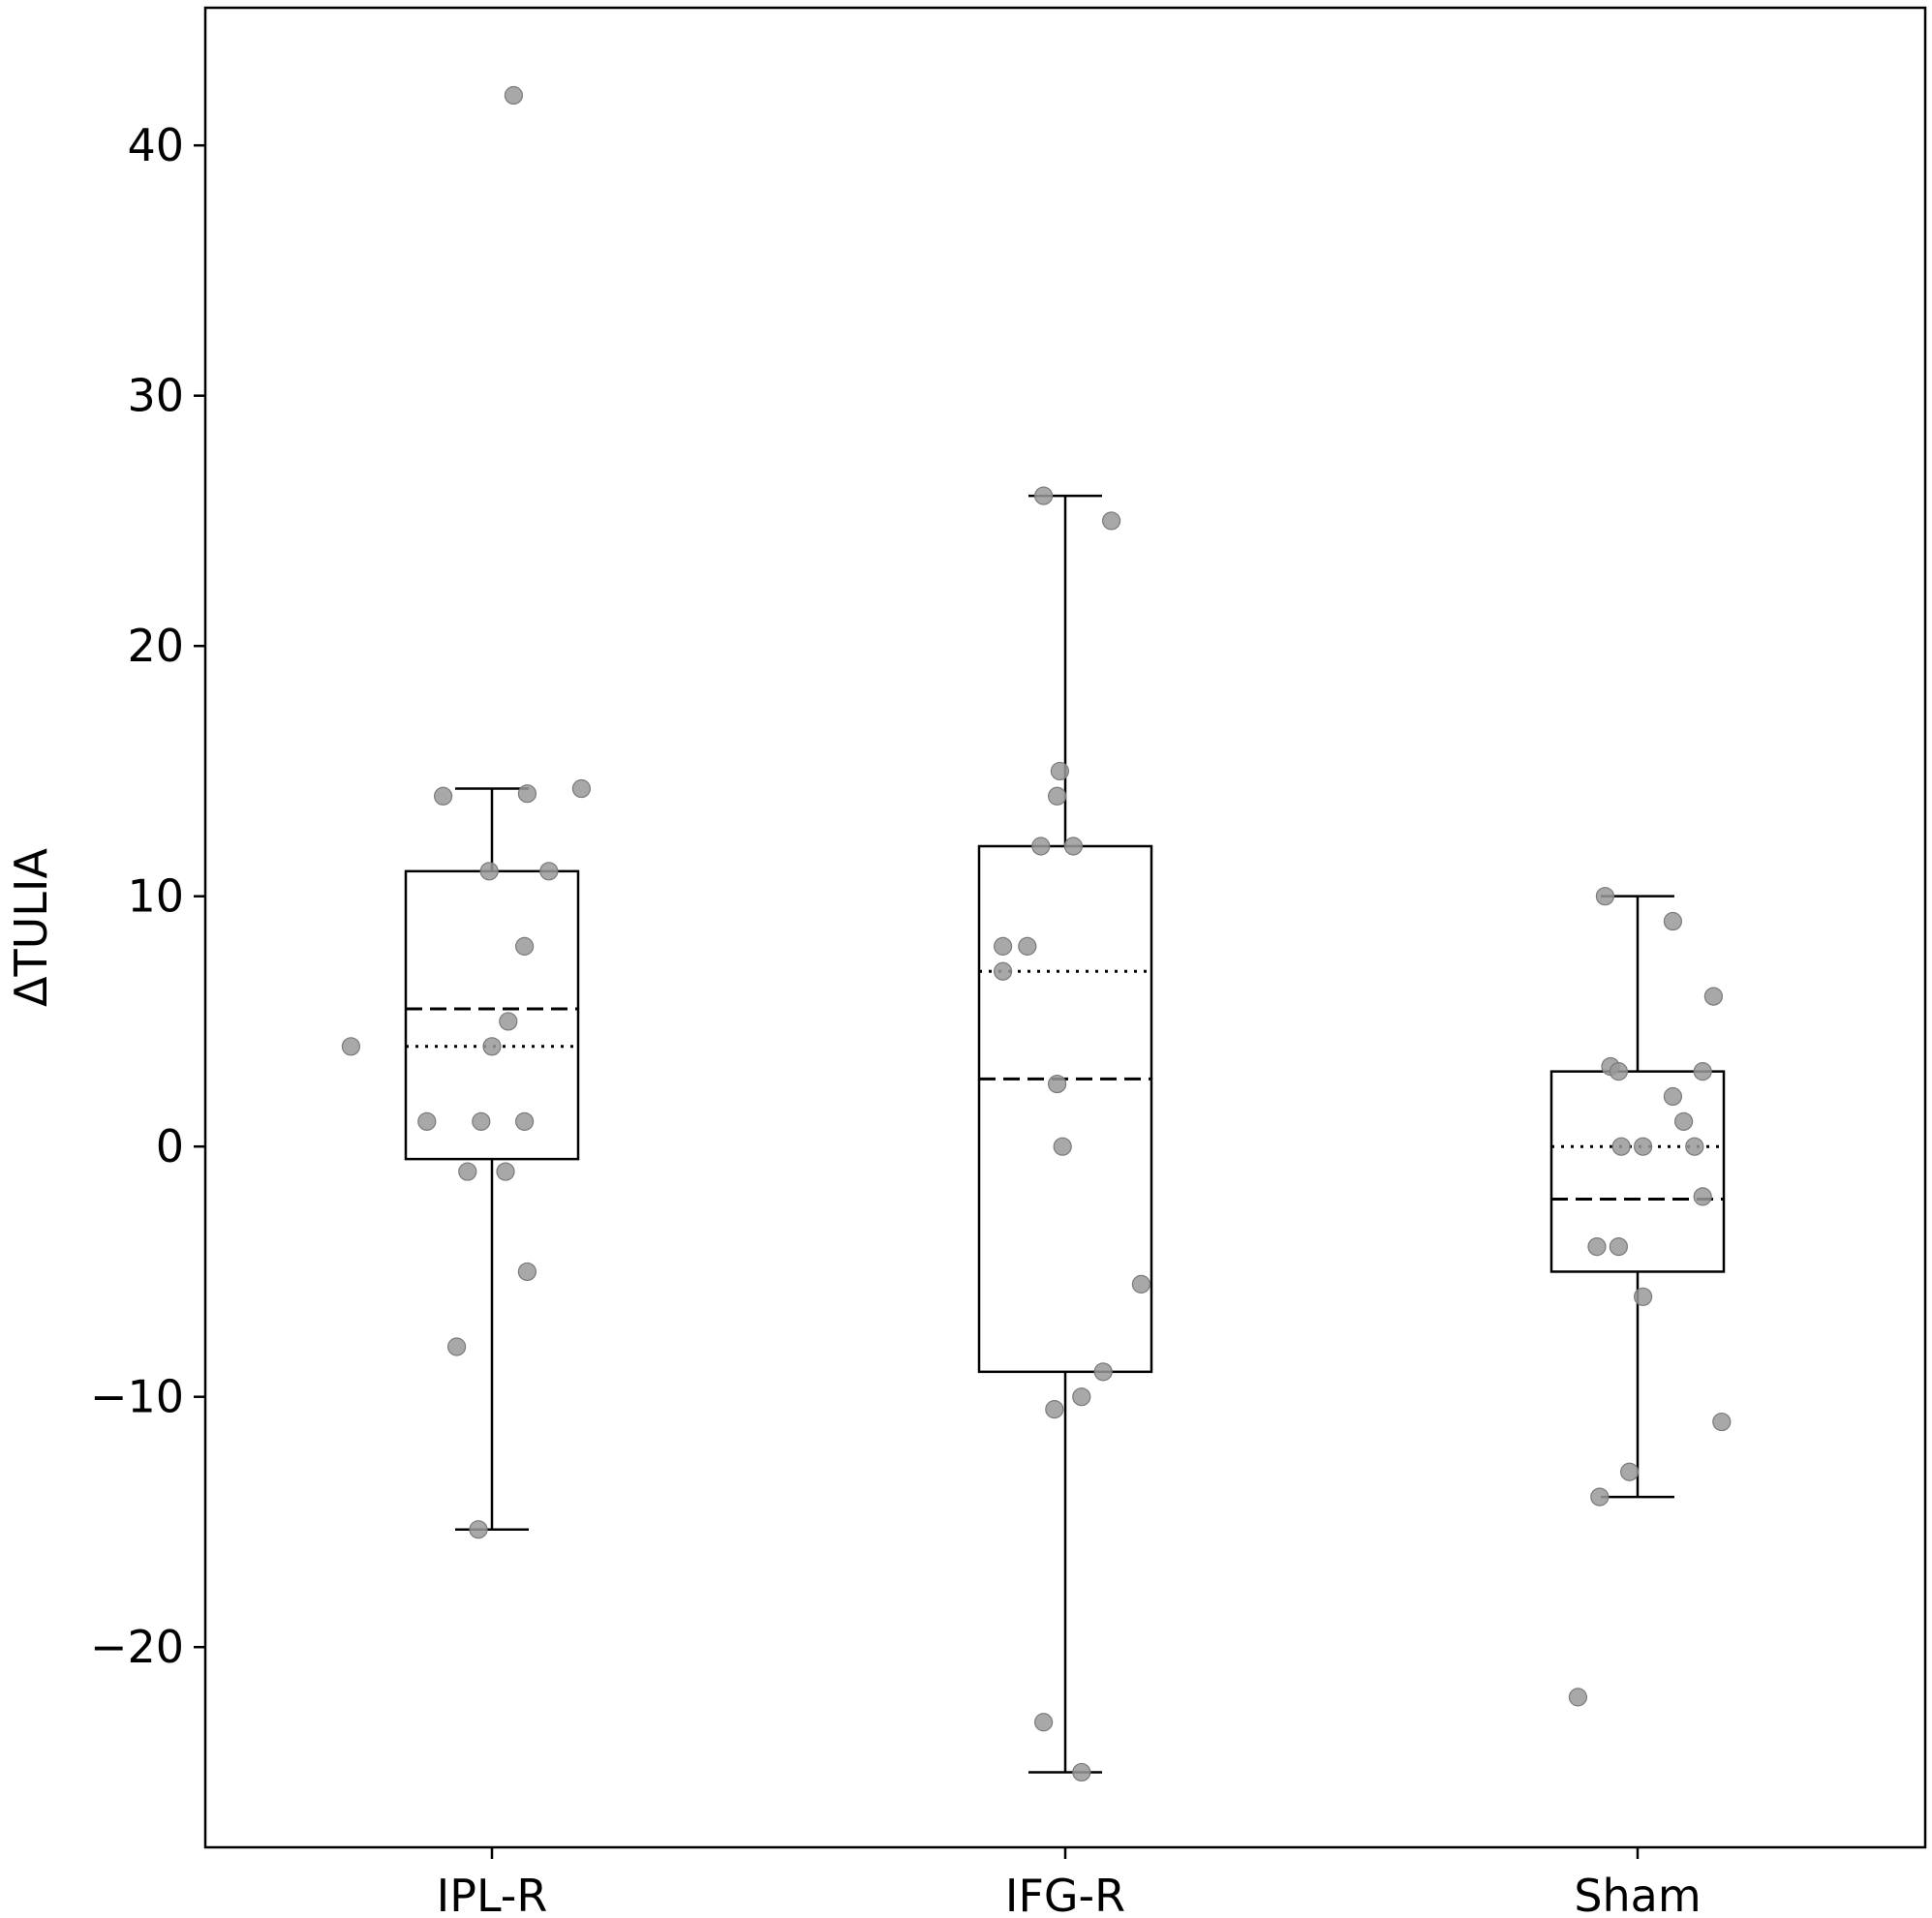 The image size is (1932, 1918). What do you see at coordinates (492, 1894) in the screenshot?
I see `x-tick-label: IPL-R` at bounding box center [492, 1894].